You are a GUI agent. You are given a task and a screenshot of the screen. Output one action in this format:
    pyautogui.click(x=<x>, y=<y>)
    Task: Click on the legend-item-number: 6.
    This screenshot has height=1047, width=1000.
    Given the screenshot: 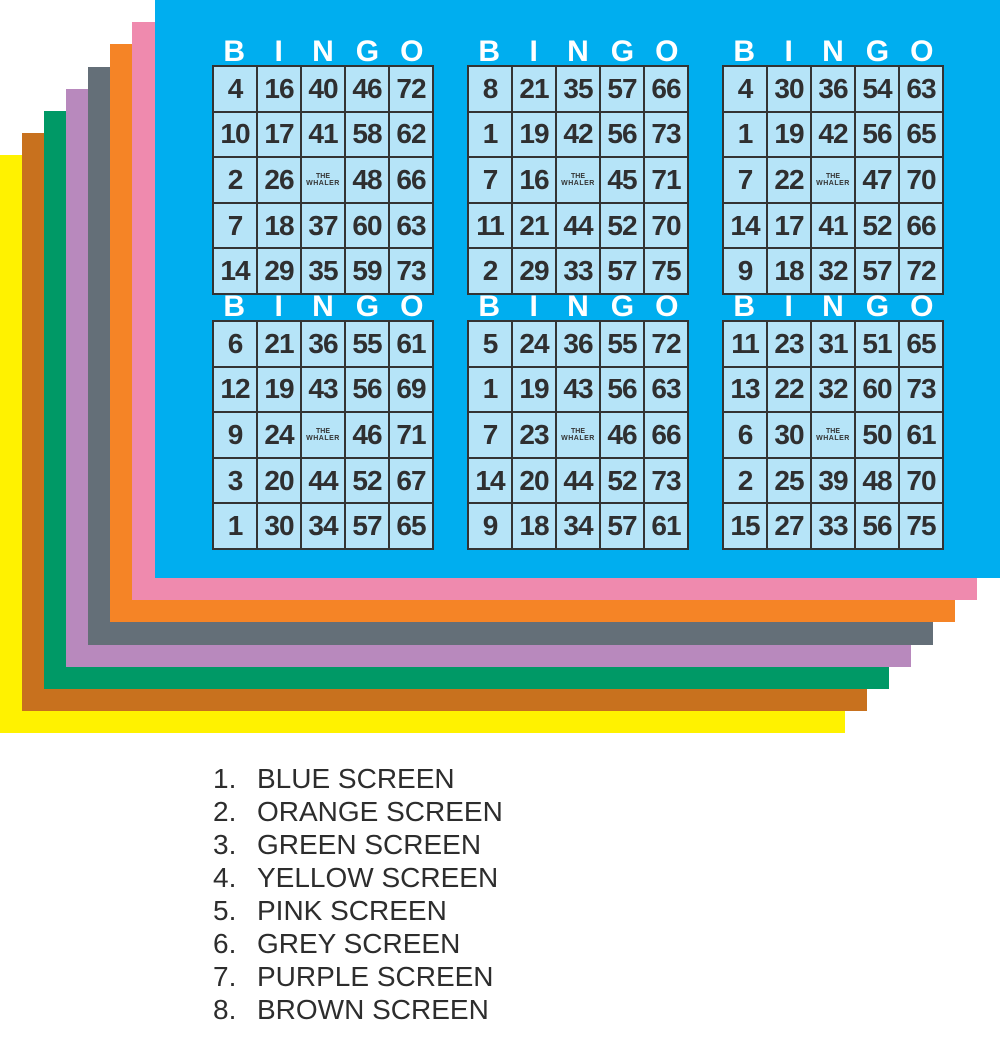 What is the action you would take?
    pyautogui.click(x=225, y=943)
    